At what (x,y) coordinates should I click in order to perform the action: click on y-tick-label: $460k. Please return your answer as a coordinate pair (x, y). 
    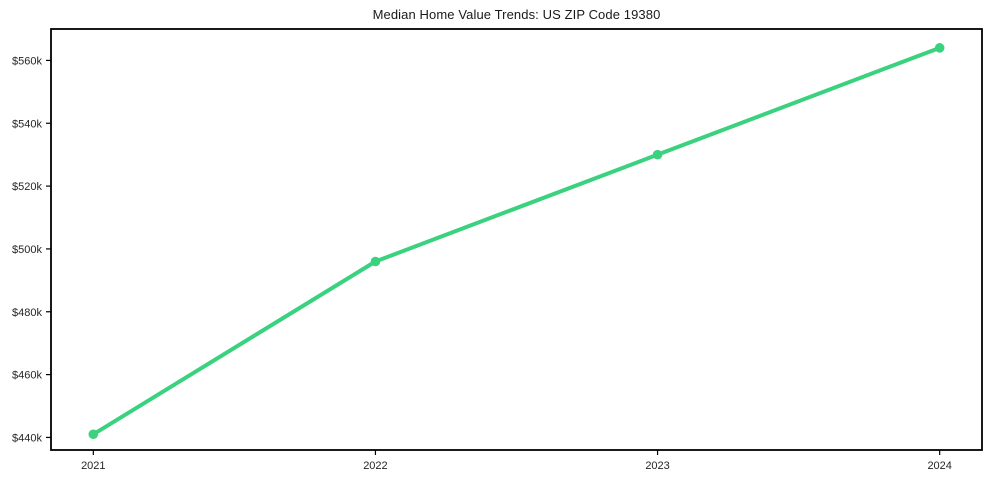
    Looking at the image, I should click on (27, 376).